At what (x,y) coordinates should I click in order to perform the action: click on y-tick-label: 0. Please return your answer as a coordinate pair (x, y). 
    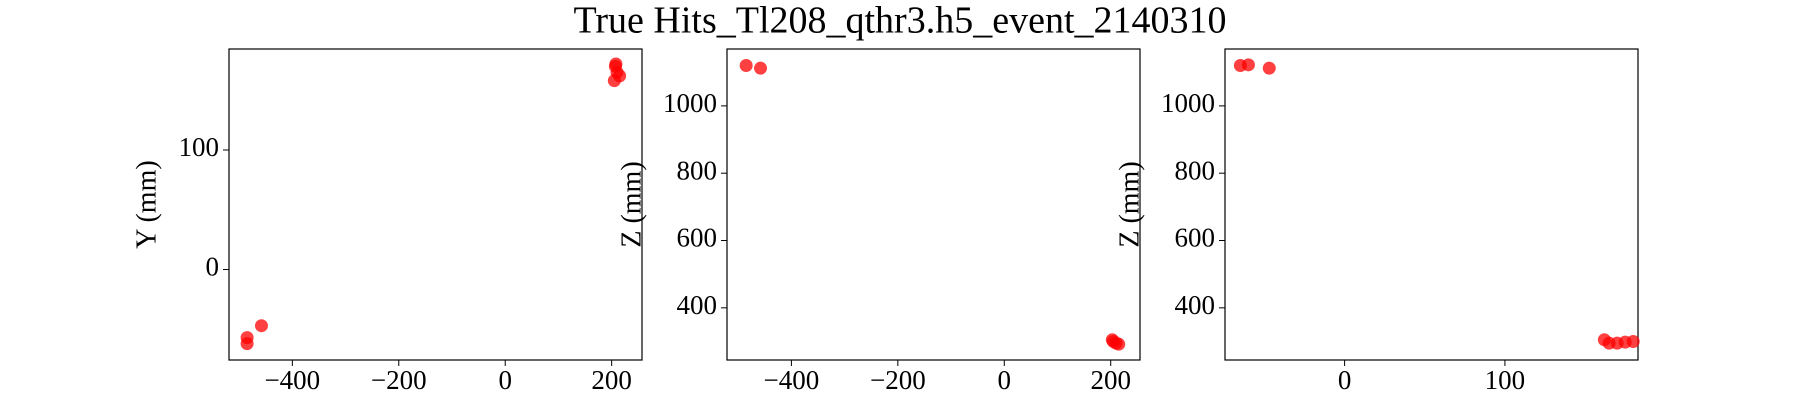
    Looking at the image, I should click on (213, 267).